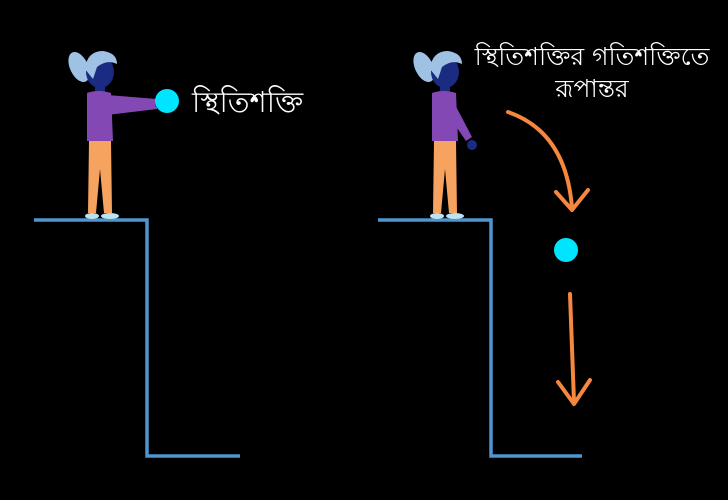 The height and width of the screenshot is (500, 728). I want to click on energy-conversion-label: স্থিতিশক্তির গতিশক্তিতে রূপান্তর, so click(592, 73).